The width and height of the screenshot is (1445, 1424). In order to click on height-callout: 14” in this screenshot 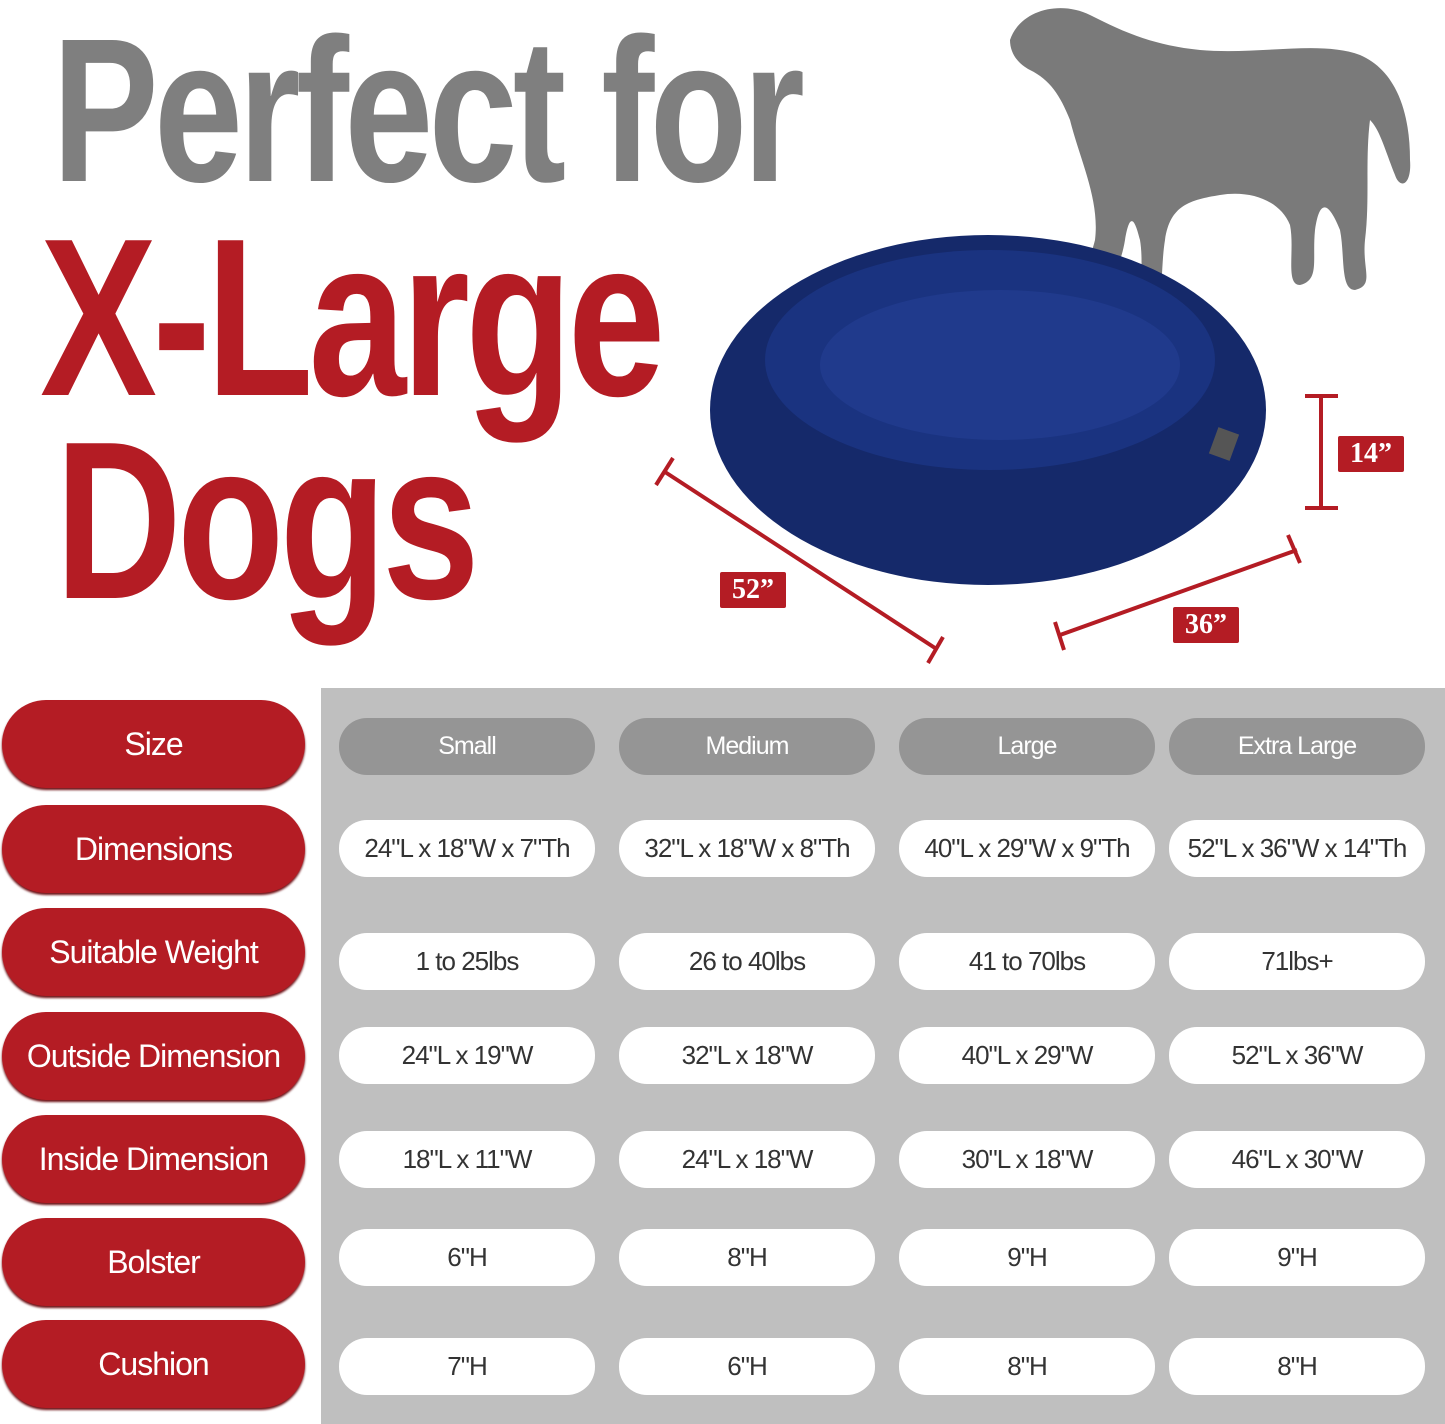, I will do `click(1371, 454)`.